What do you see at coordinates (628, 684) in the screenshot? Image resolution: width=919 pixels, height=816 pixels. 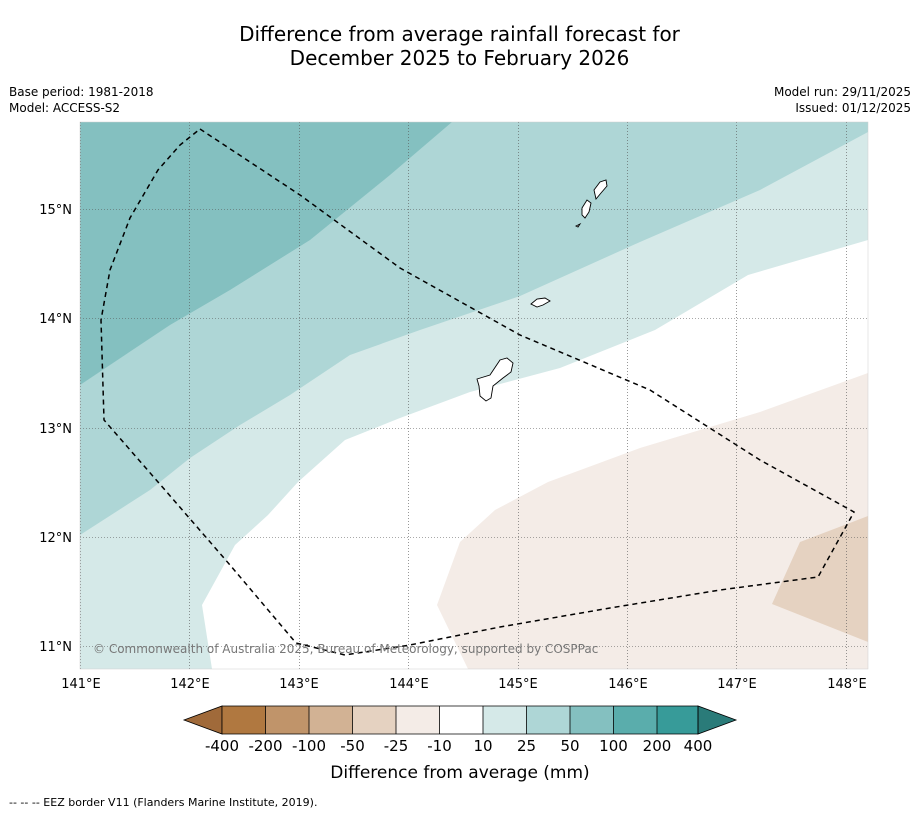 I see `lon-tick: 146°E` at bounding box center [628, 684].